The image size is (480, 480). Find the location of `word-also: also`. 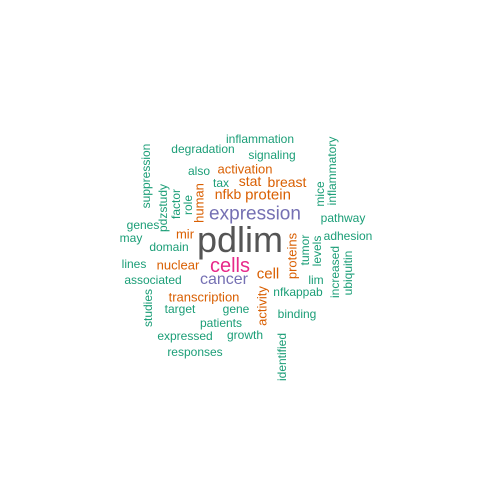

word-also: also is located at coordinates (199, 171).